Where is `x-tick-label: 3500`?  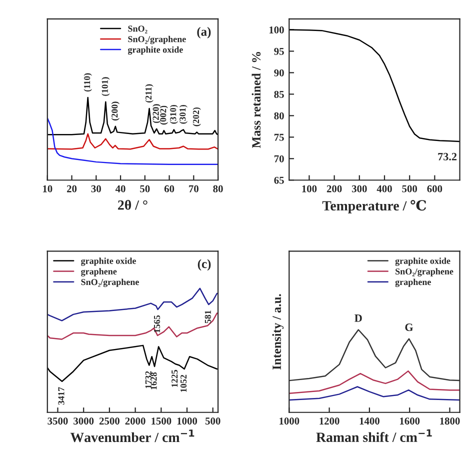
x-tick-label: 3500 is located at coordinates (58, 421).